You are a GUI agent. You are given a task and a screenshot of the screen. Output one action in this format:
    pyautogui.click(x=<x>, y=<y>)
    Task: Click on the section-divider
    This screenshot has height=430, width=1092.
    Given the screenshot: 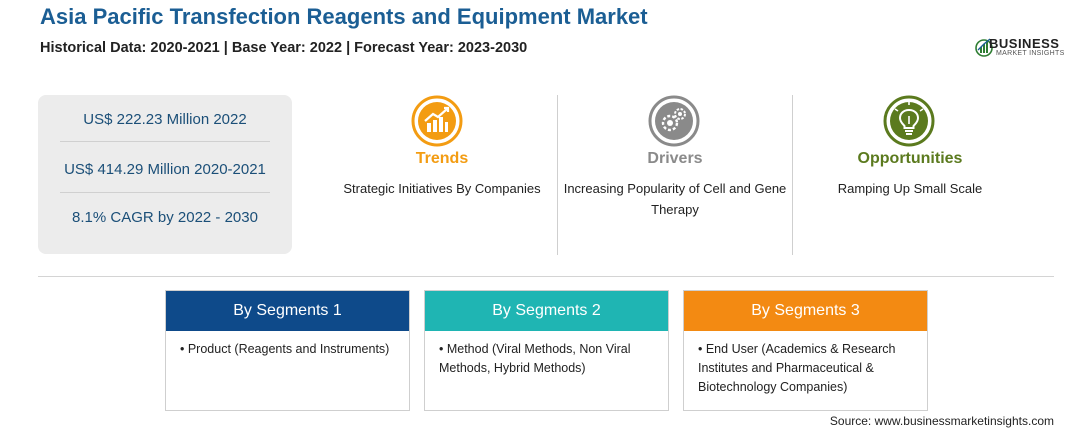 What is the action you would take?
    pyautogui.click(x=546, y=276)
    